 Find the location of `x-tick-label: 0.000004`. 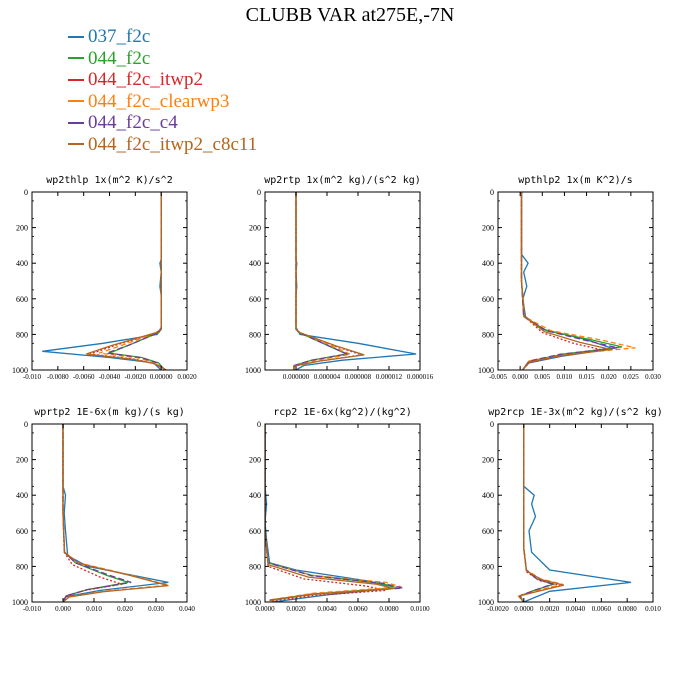

x-tick-label: 0.000004 is located at coordinates (327, 377).